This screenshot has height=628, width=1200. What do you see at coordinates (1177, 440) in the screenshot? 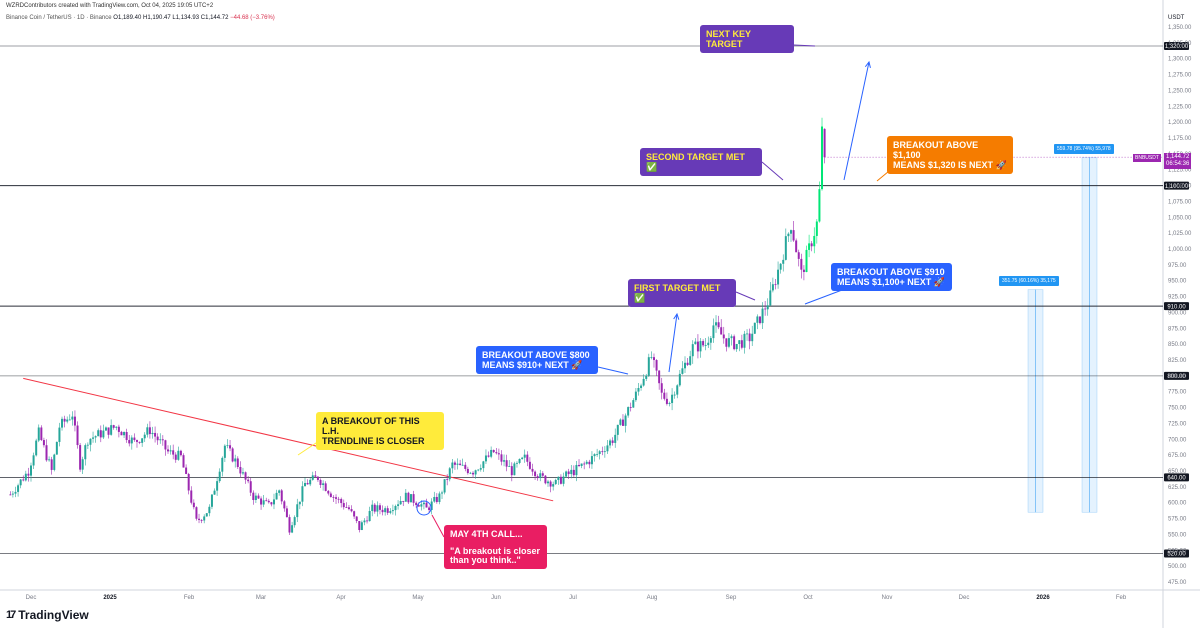
I see `y-tick-label: 700.00` at bounding box center [1177, 440].